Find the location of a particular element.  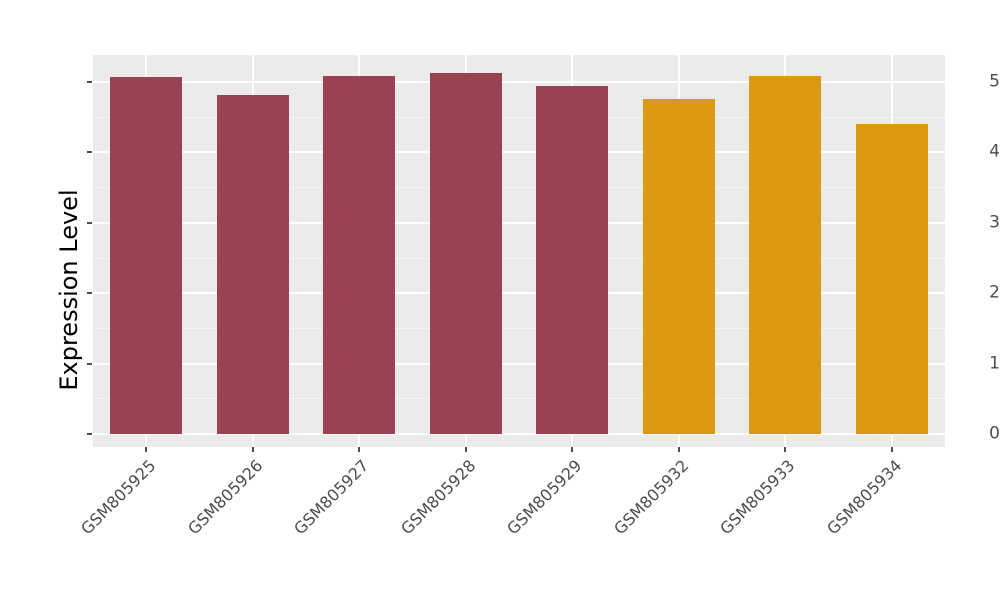

y-tick-label: 1 is located at coordinates (994, 363).